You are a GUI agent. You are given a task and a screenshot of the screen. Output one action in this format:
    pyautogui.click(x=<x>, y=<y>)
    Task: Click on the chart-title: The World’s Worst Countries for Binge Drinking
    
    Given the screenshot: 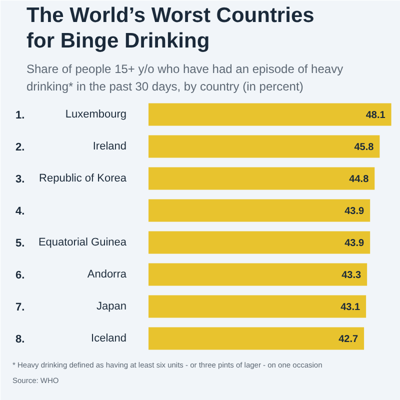 What is the action you would take?
    pyautogui.click(x=170, y=28)
    